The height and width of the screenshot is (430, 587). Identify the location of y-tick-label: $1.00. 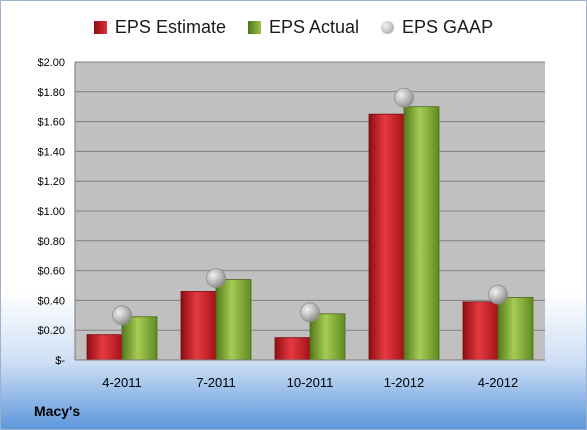
(51, 212).